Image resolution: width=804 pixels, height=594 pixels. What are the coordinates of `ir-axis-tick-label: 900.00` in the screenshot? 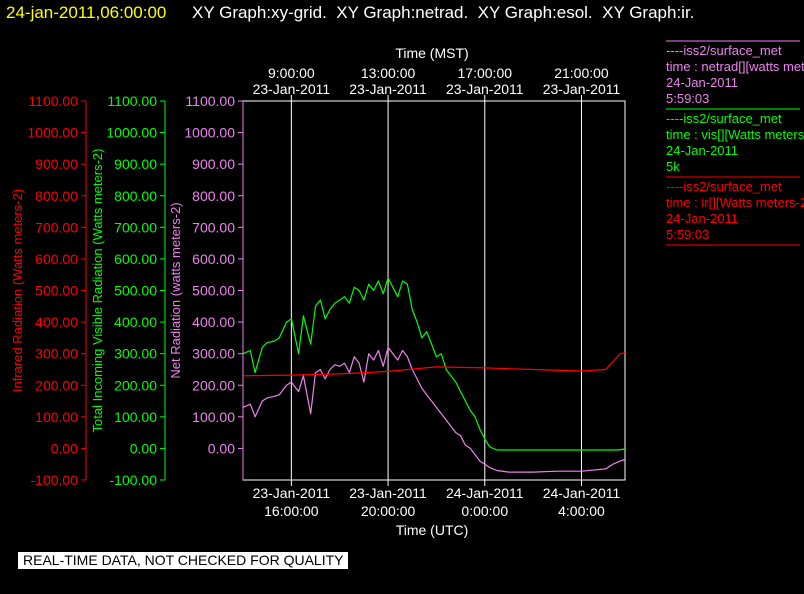 It's located at (56, 164).